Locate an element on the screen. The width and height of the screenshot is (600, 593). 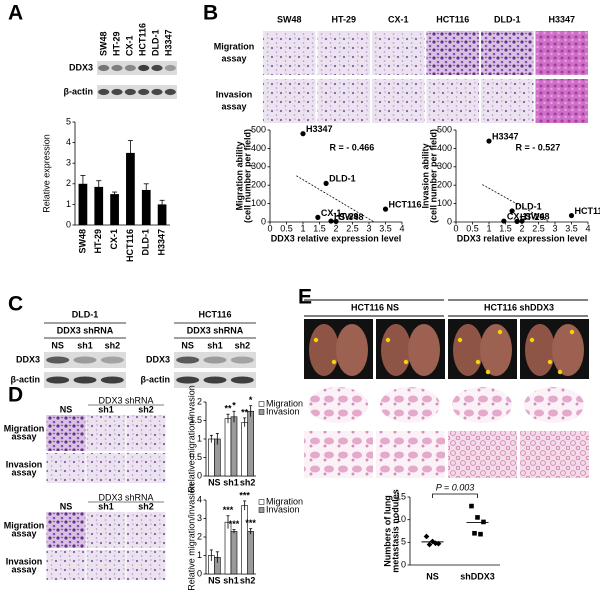
x-tick-label: 3.5 is located at coordinates (571, 228).